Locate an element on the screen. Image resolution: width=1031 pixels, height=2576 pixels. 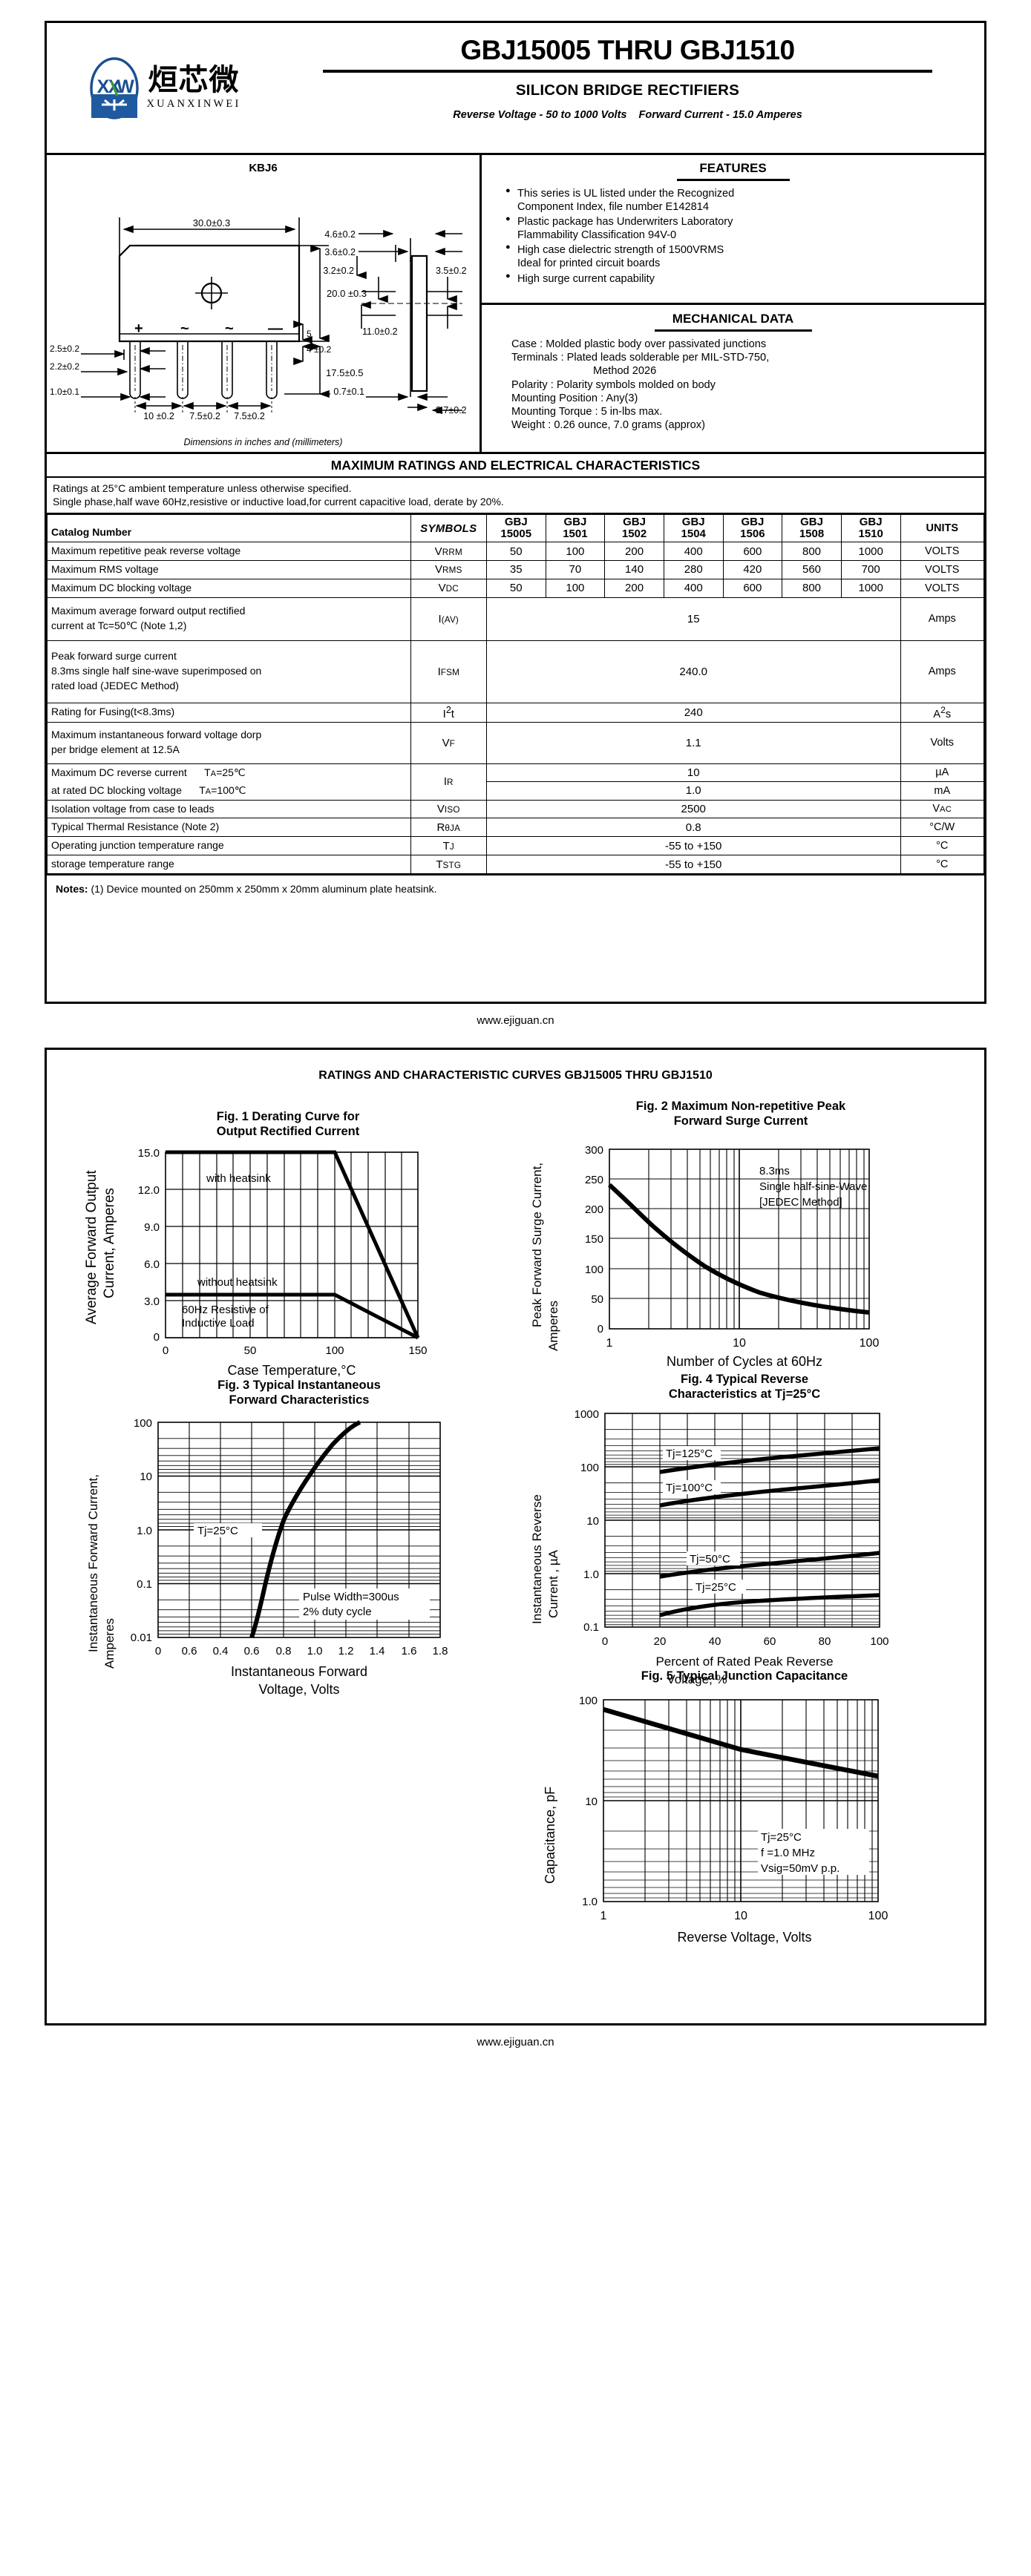
fig5-curve-cj is located at coordinates (741, 1743).